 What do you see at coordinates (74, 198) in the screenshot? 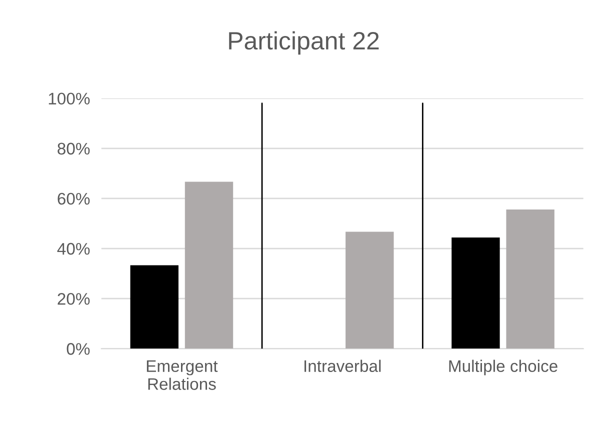
I see `y-tick-label: 60%` at bounding box center [74, 198].